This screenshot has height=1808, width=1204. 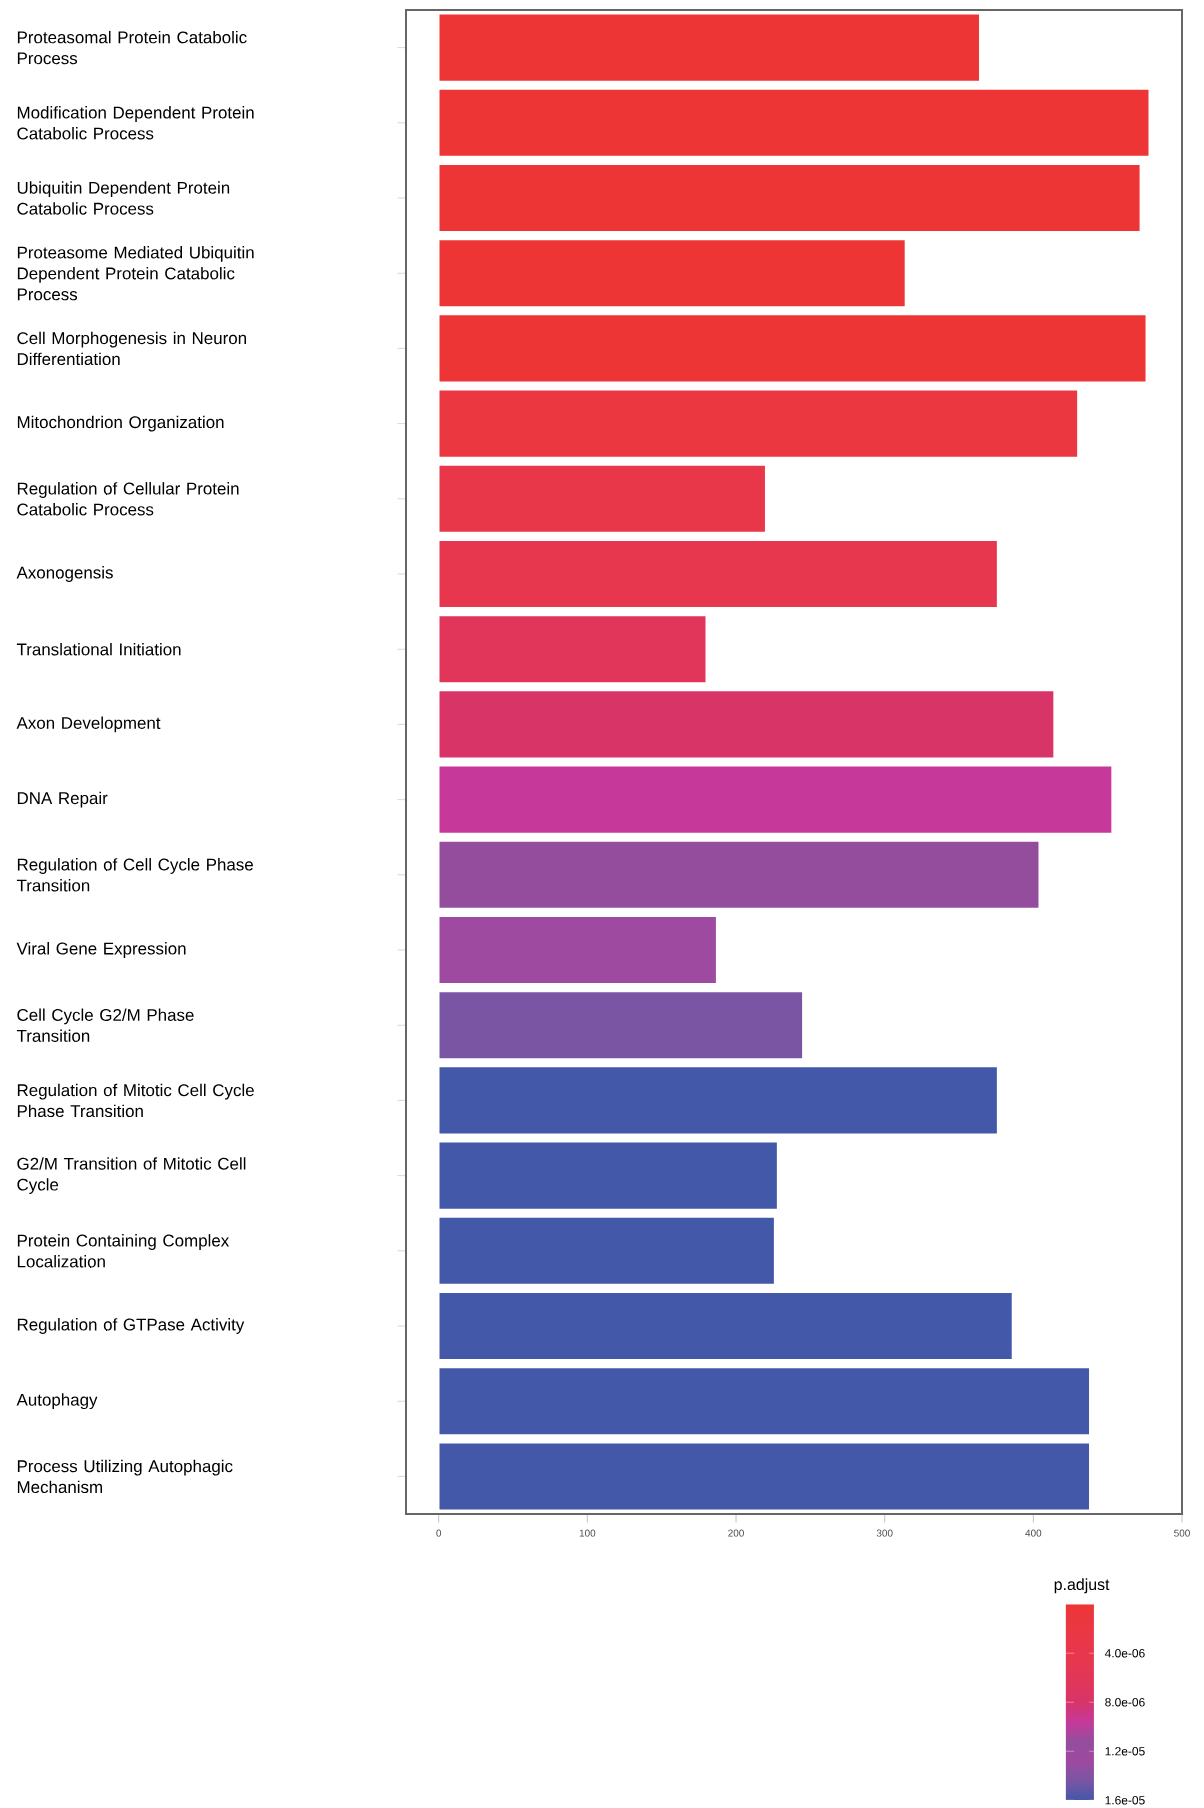 I want to click on y-tick-label: Regulation of Cell Cycle Phase Transition, so click(x=134, y=875).